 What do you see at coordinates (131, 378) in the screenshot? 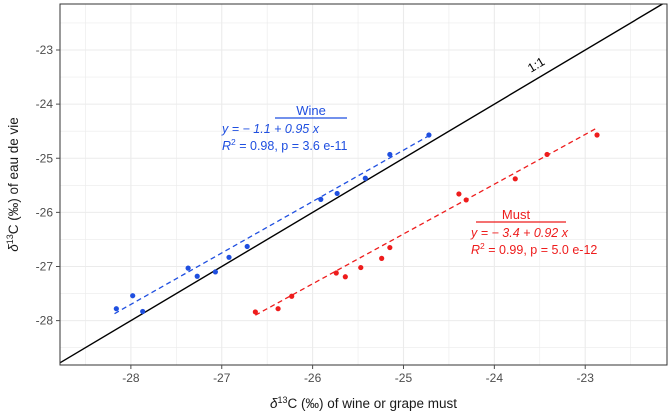
I see `x-tick-label: -28` at bounding box center [131, 378].